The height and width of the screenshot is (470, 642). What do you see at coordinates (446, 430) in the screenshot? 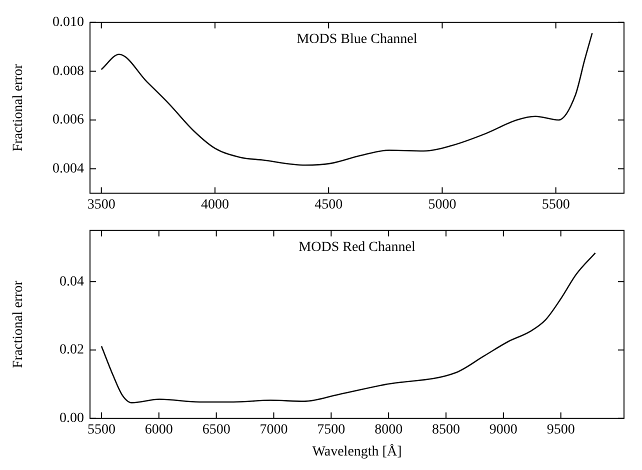
I see `x-tick-label: 8500` at bounding box center [446, 430].